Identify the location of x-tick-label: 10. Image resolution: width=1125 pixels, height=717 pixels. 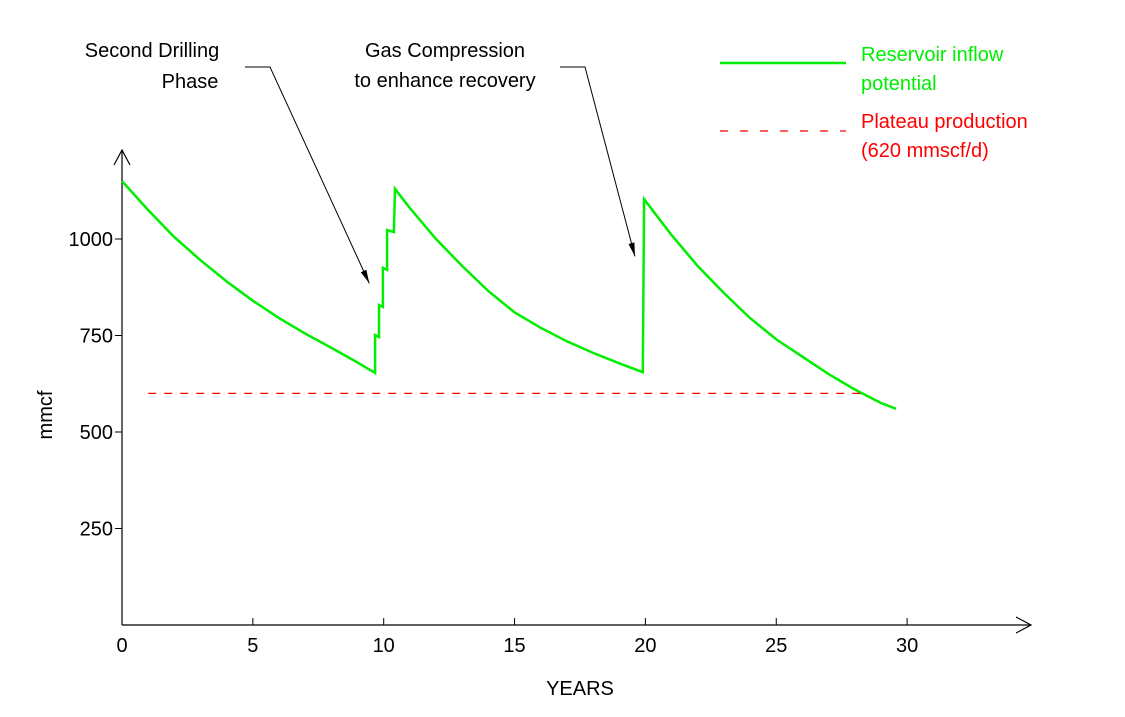
(384, 646).